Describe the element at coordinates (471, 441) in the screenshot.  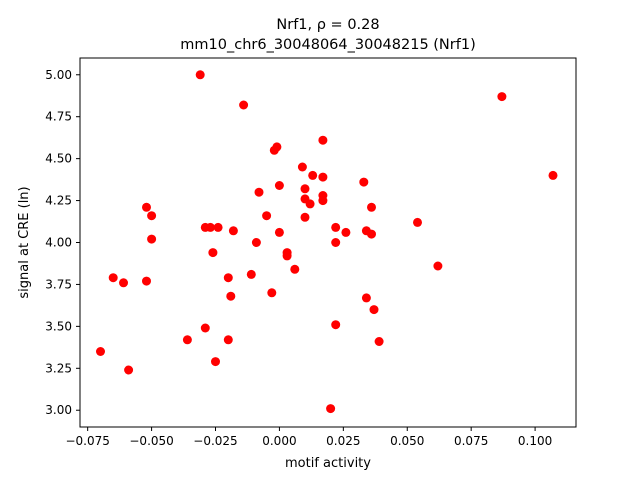
I see `x-tick-label: 0.075` at that location.